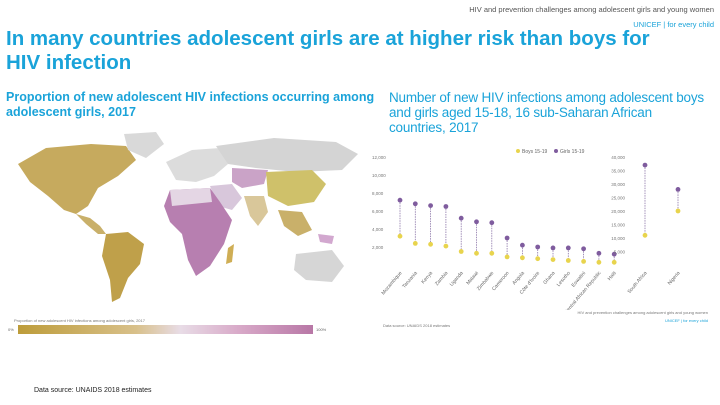 This screenshot has width=720, height=405. Describe the element at coordinates (93, 390) in the screenshot. I see `data-source: Data source: UNAIDS 2018 estimates` at that location.